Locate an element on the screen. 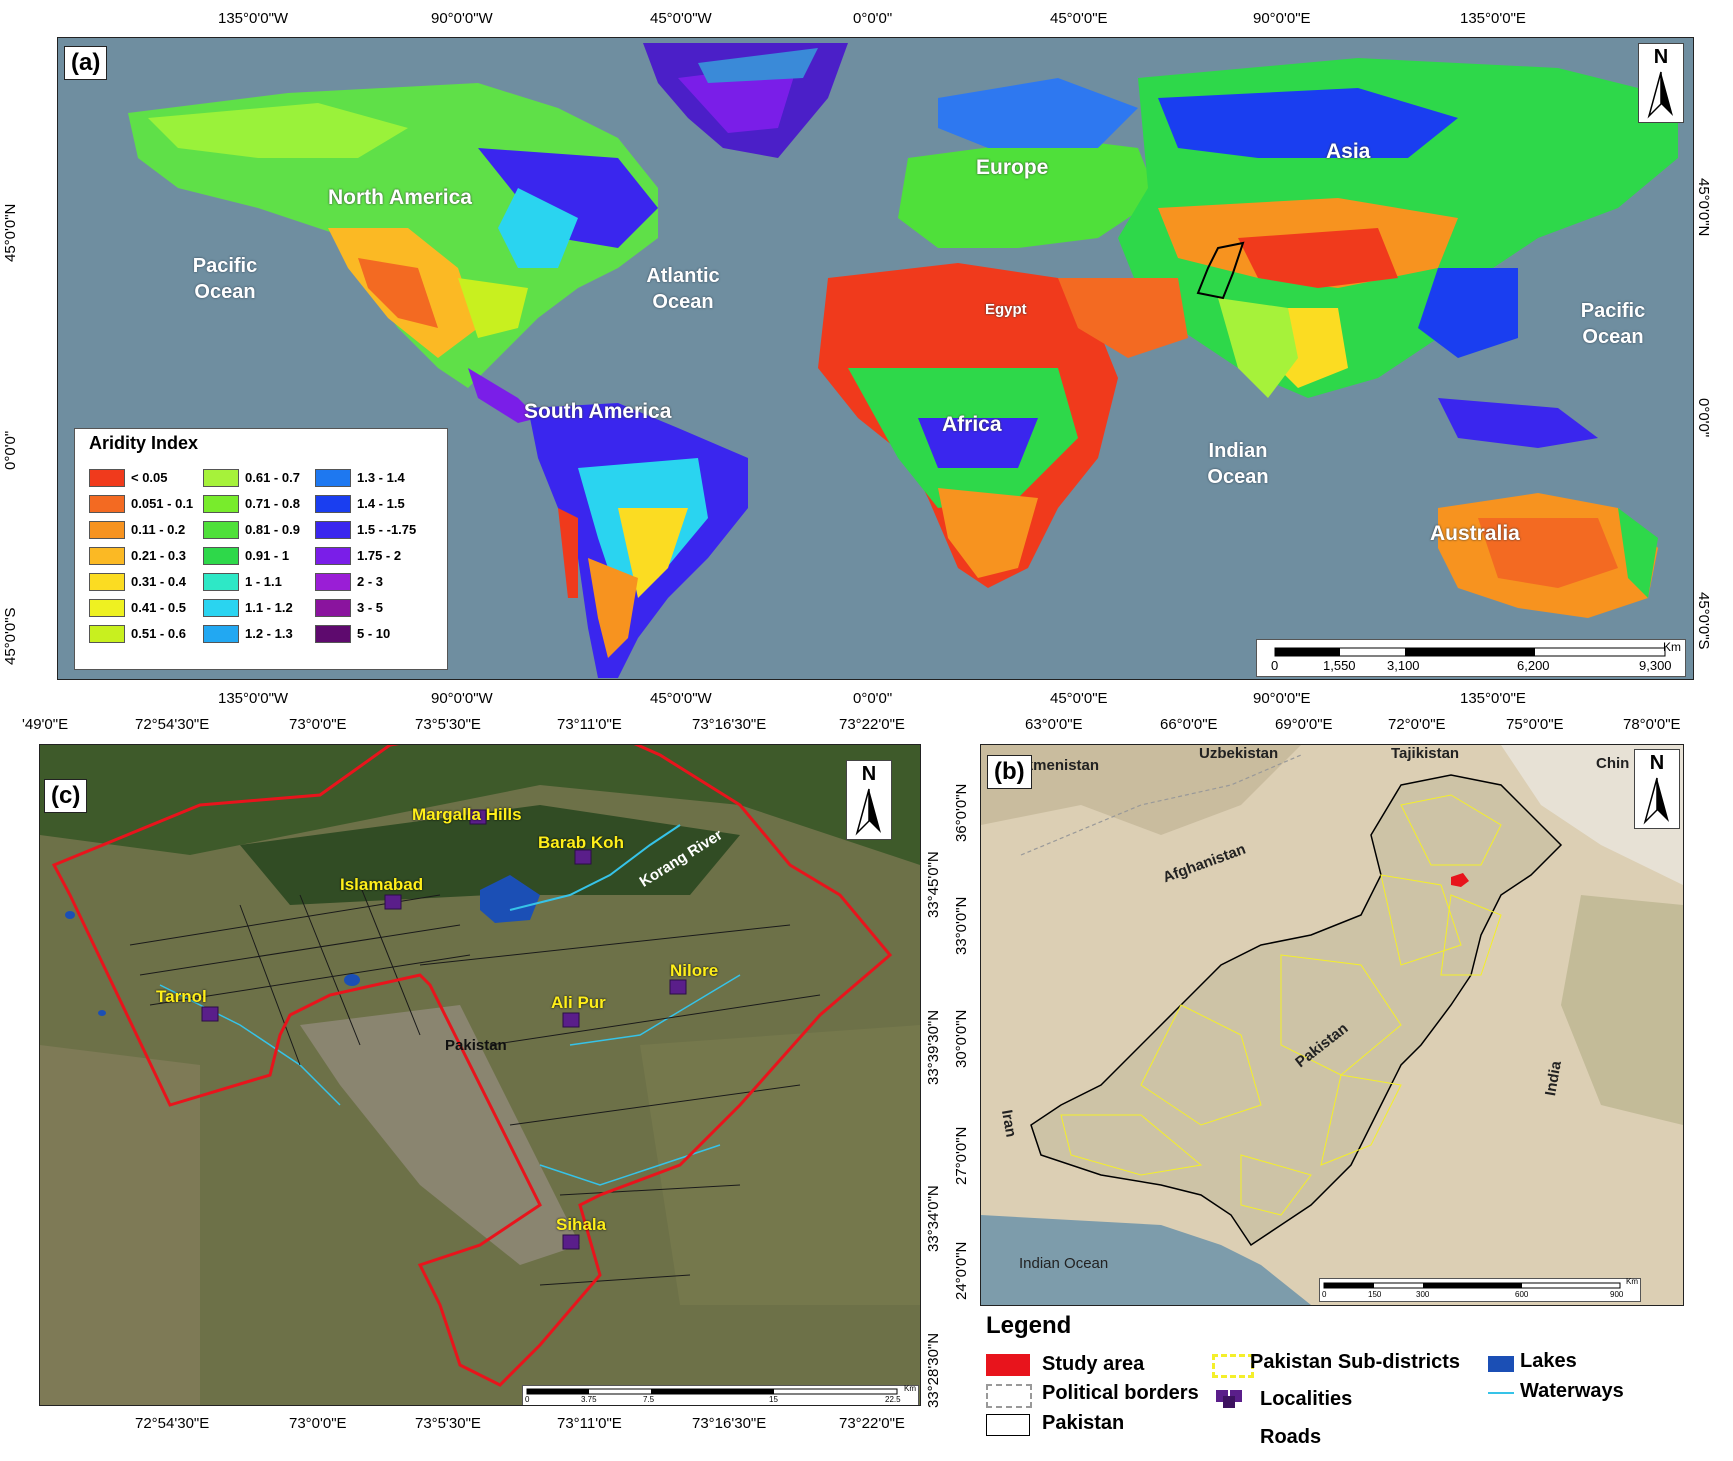 This screenshot has width=1733, height=1461. legend-lakes: Lakes is located at coordinates (1548, 1361).